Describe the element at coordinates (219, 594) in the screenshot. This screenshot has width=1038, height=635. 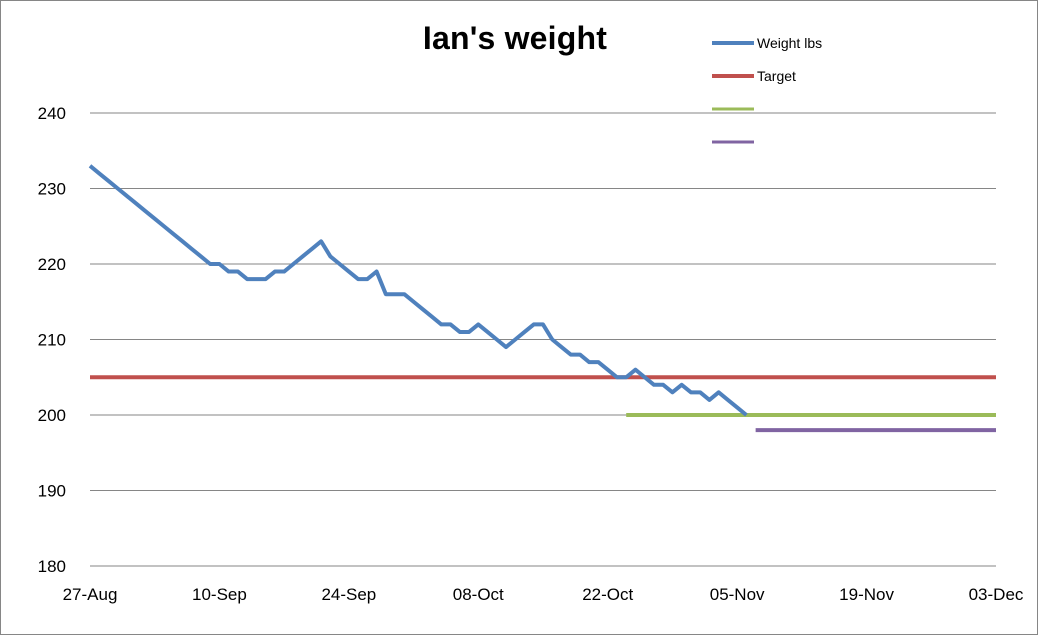
I see `x-tick-label: 10-Sep` at that location.